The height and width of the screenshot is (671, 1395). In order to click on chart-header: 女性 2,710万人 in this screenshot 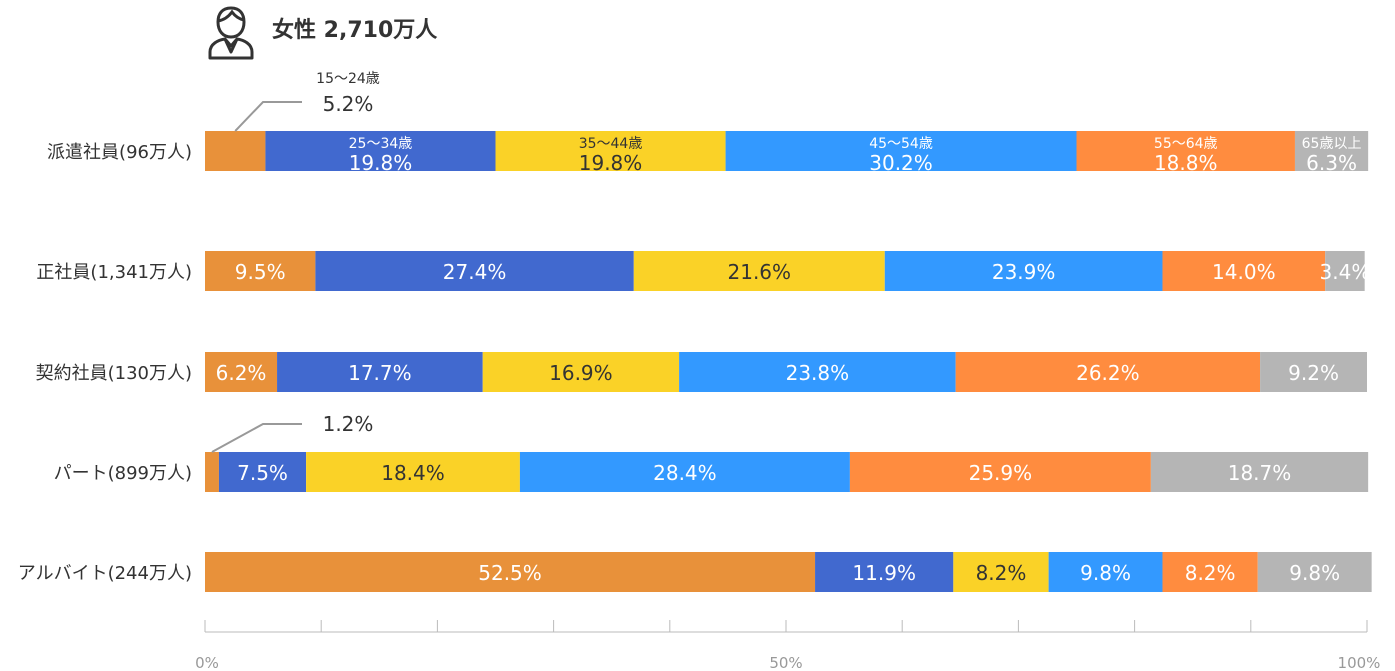, I will do `click(697, 35)`.